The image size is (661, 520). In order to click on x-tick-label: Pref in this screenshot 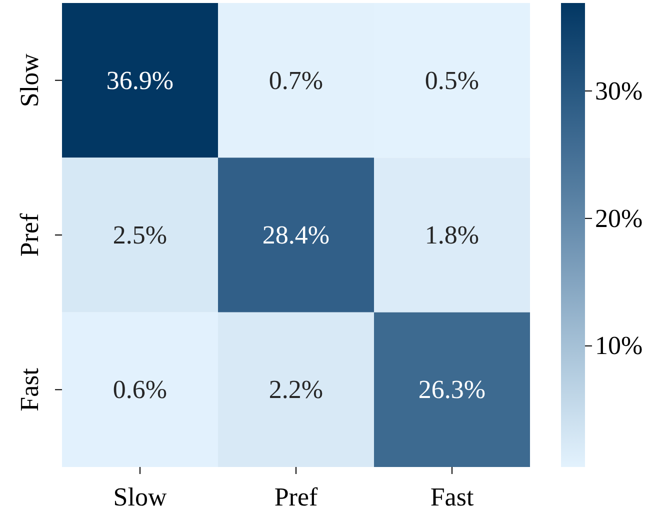, I will do `click(296, 497)`.